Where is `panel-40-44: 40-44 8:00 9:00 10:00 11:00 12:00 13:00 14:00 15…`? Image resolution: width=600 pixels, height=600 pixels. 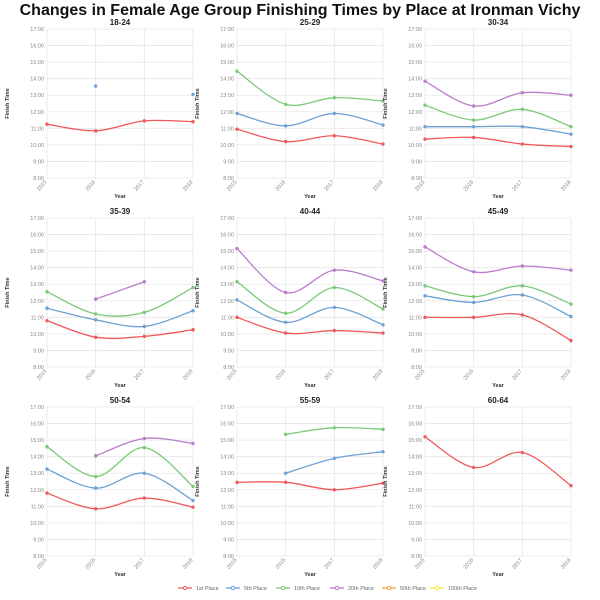
panel-40-44: 40-44 8:00 9:00 10:00 11:00 12:00 13:00 14:00 15… is located at coordinates (290, 298).